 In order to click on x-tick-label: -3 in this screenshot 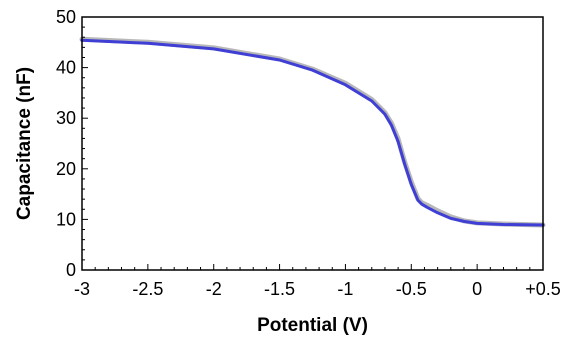, I will do `click(82, 289)`.